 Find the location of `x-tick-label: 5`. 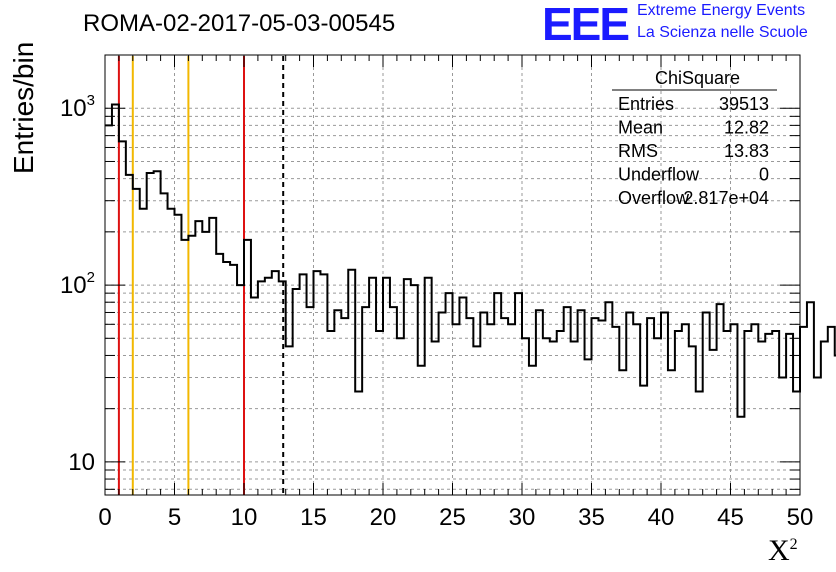

x-tick-label: 5 is located at coordinates (174, 517).